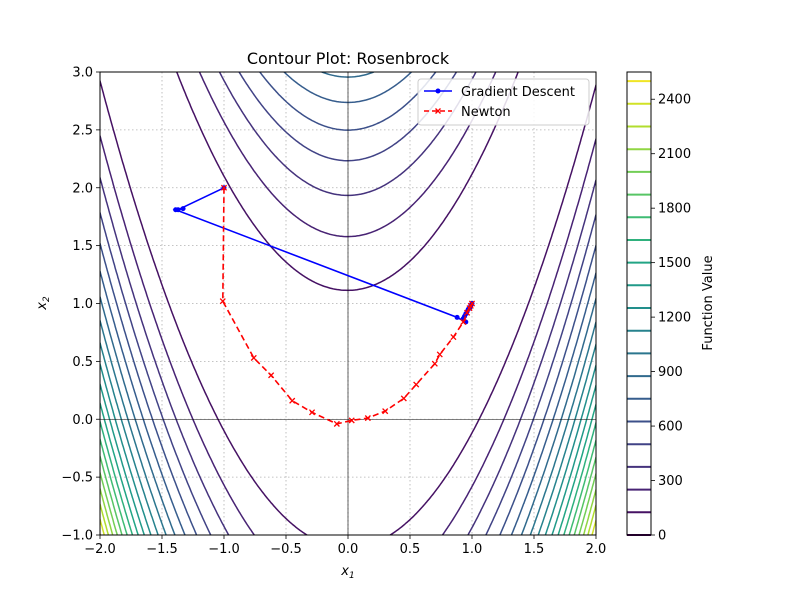 This screenshot has width=800, height=600. I want to click on legend: Gradient Descent Newton, so click(503, 102).